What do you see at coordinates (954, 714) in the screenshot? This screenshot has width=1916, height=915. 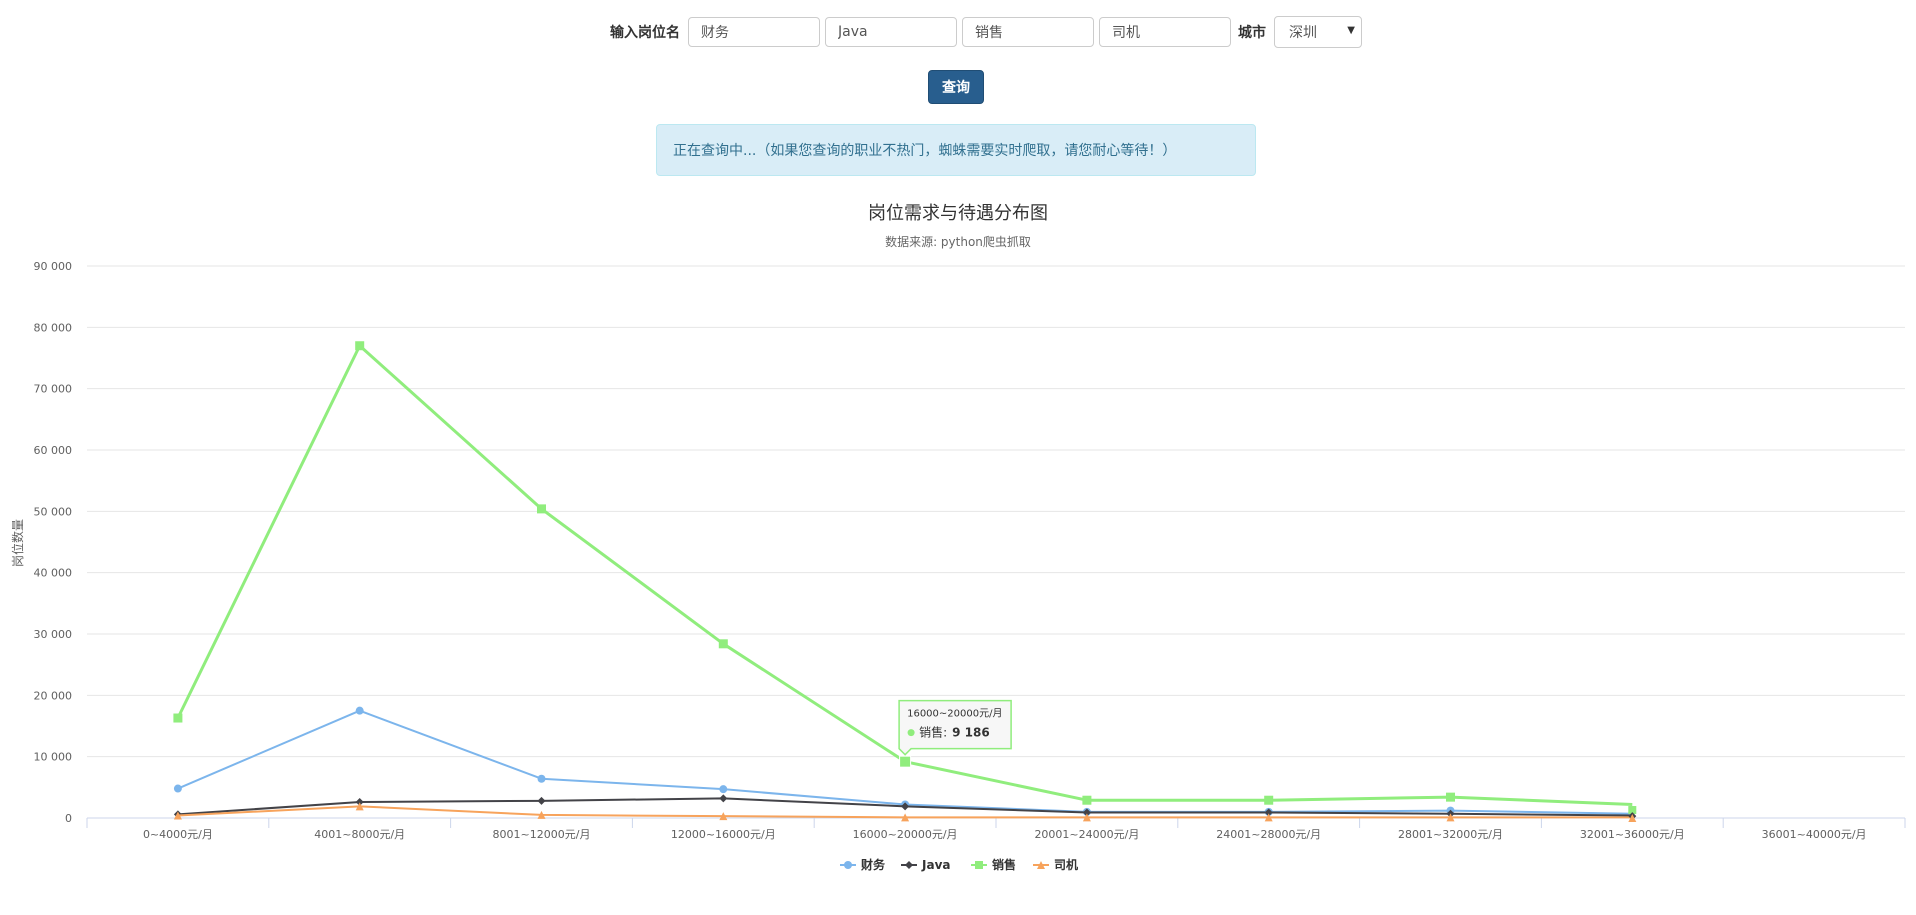 I see `tooltip-category: 16000~20000元/月` at bounding box center [954, 714].